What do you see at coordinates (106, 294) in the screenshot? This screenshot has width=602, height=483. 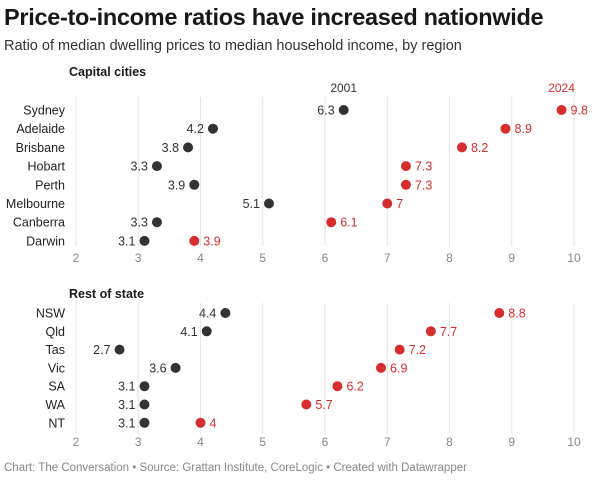 I see `panel-title: Rest of state` at bounding box center [106, 294].